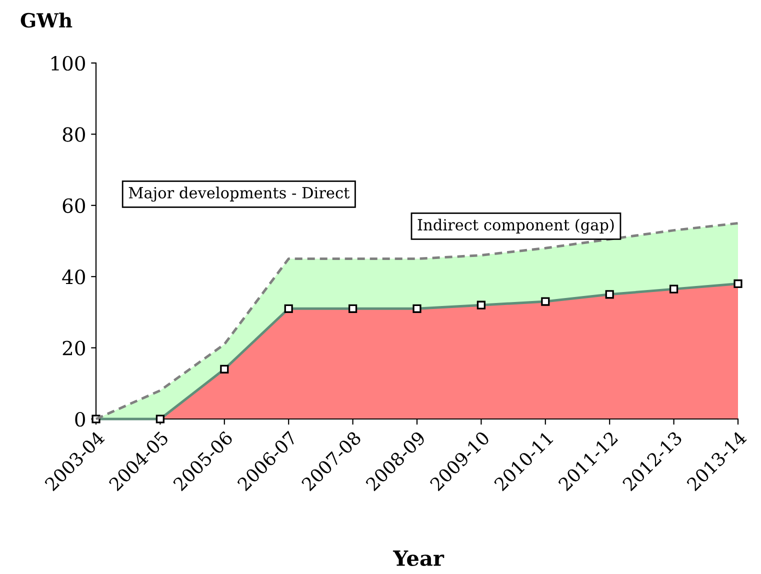 Image resolution: width=761 pixels, height=574 pixels. Describe the element at coordinates (73, 277) in the screenshot. I see `y-tick-label: 40` at that location.